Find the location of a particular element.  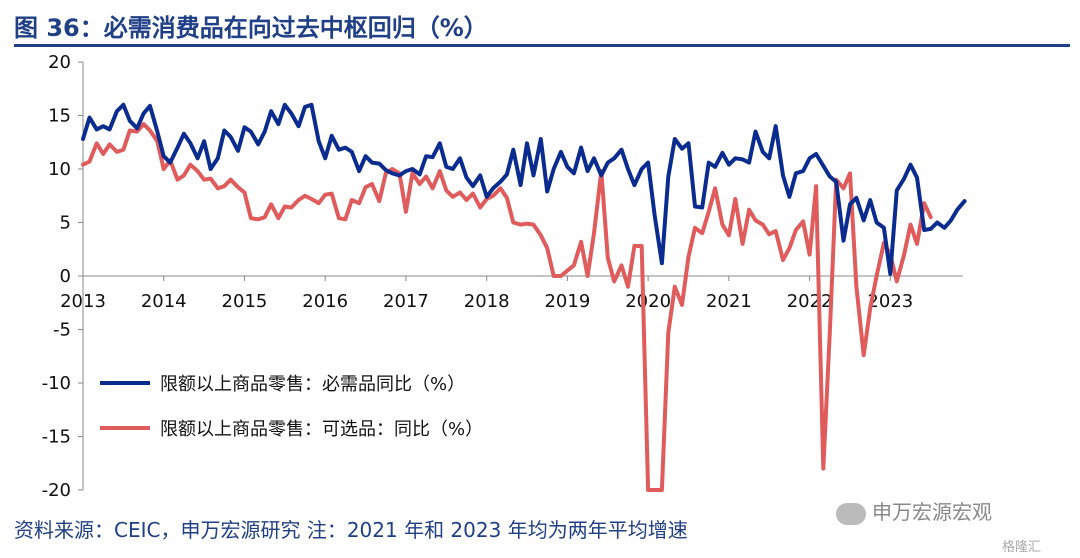

y-tick-label: -10 is located at coordinates (56, 383).